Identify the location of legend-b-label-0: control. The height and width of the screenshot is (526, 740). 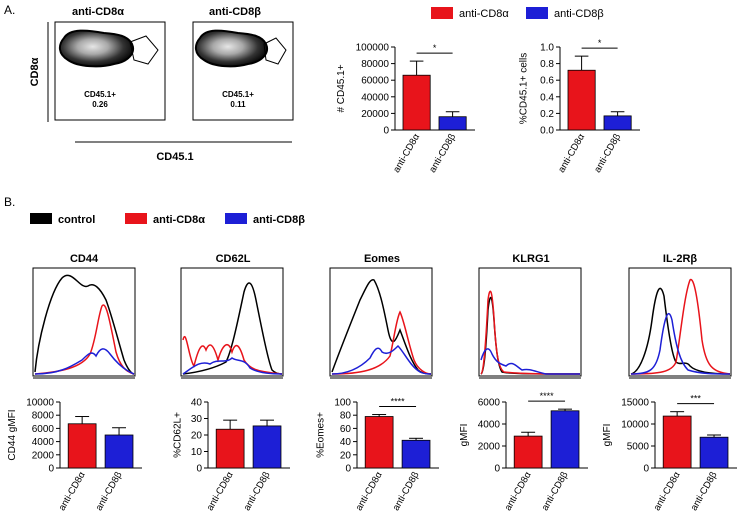
(76, 220).